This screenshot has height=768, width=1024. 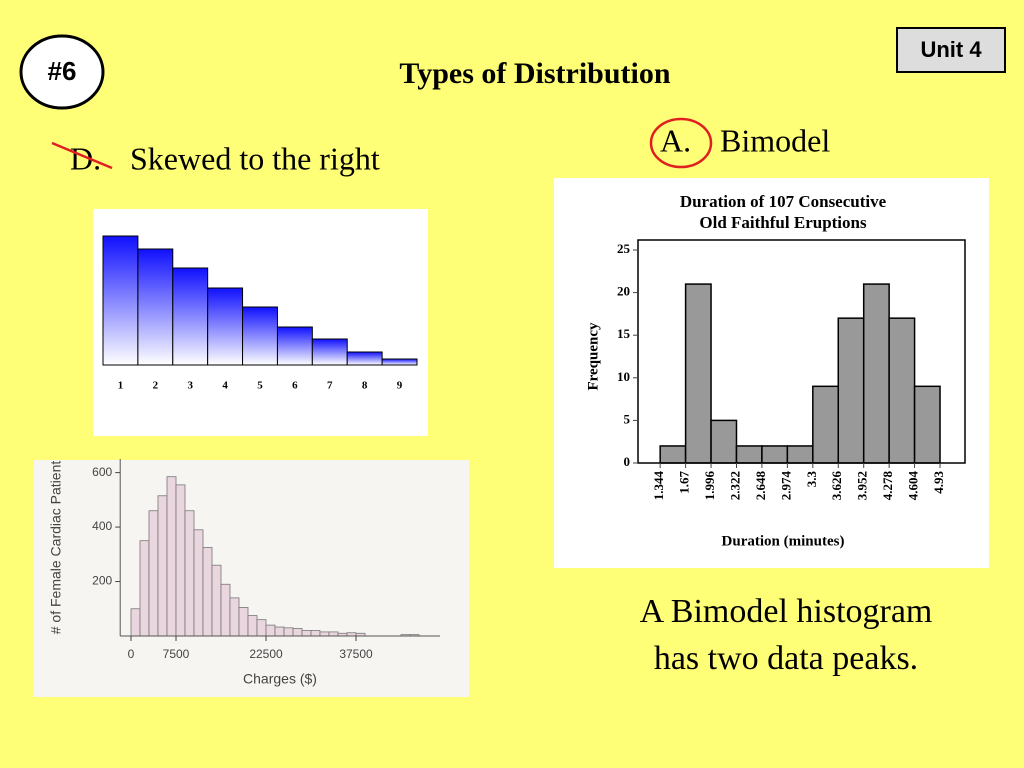 What do you see at coordinates (627, 418) in the screenshot?
I see `y-tick-label: 5` at bounding box center [627, 418].